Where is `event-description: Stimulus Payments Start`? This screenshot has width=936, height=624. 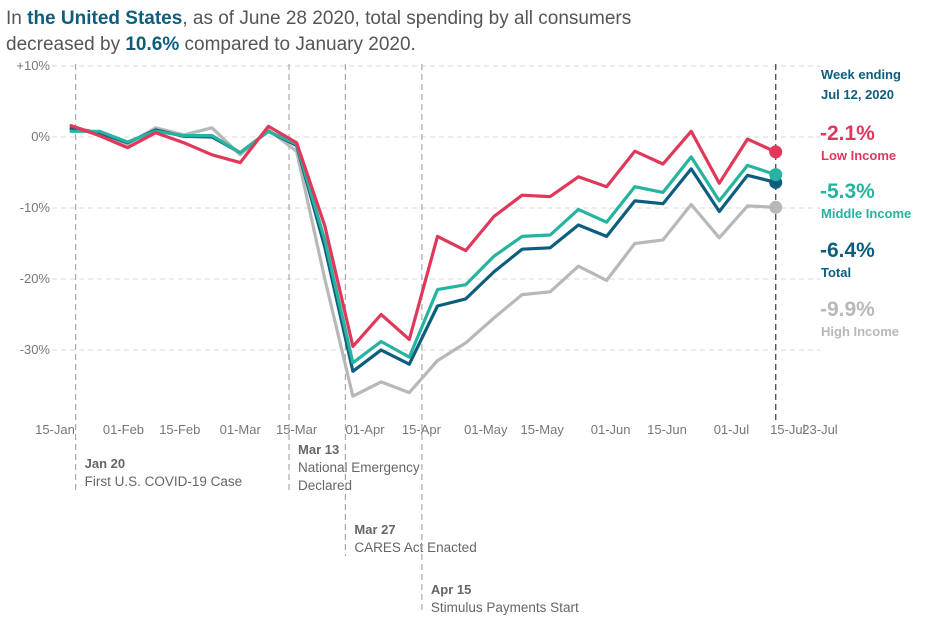
event-description: Stimulus Payments Start is located at coordinates (505, 607).